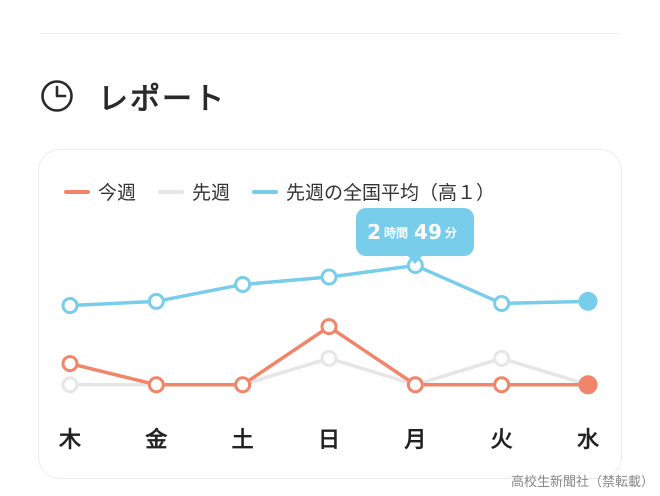 The image size is (660, 496). I want to click on credit-text: 高校生新聞社（禁転載）, so click(582, 482).